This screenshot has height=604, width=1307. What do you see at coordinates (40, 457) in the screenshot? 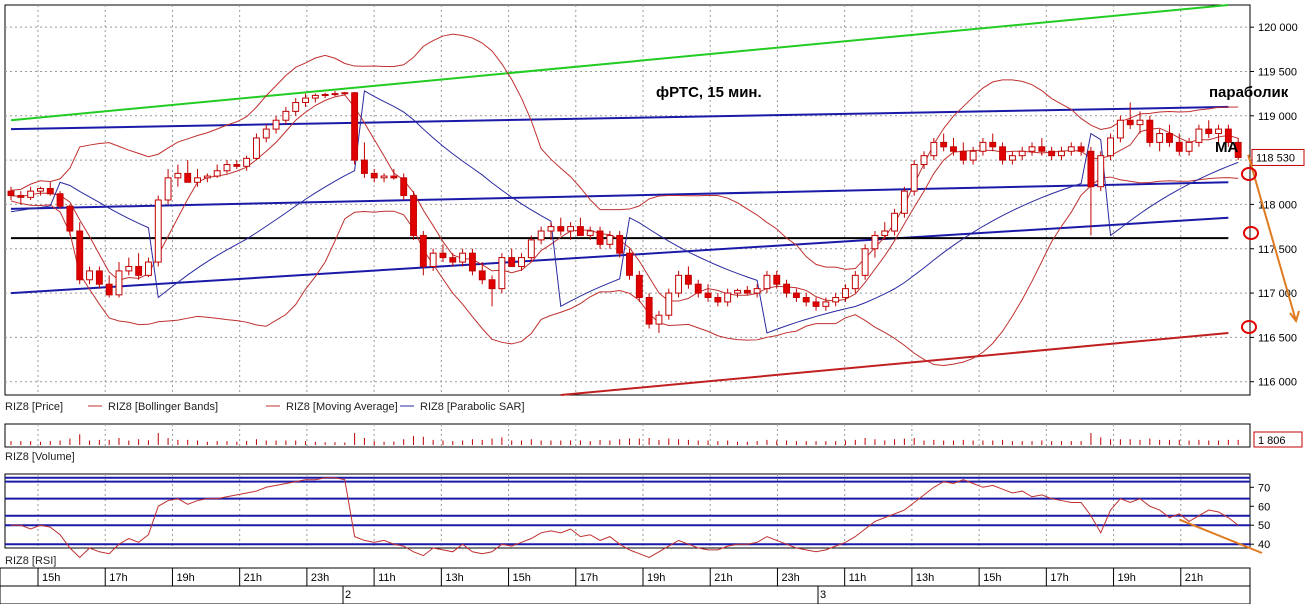
I see `volume-label: RIZ8 [Volume]` at bounding box center [40, 457].